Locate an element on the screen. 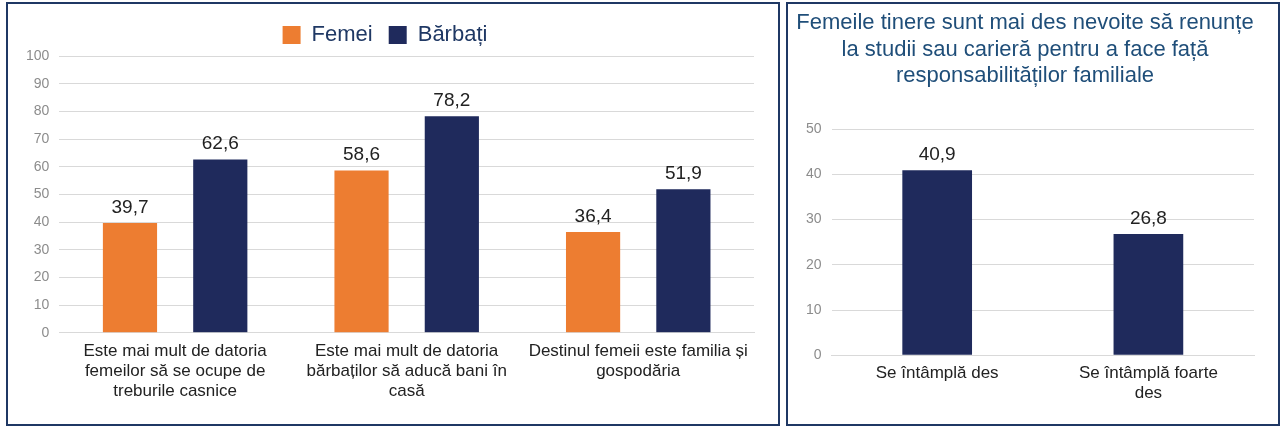 This screenshot has height=426, width=1282. data-label: 36,4 is located at coordinates (593, 215).